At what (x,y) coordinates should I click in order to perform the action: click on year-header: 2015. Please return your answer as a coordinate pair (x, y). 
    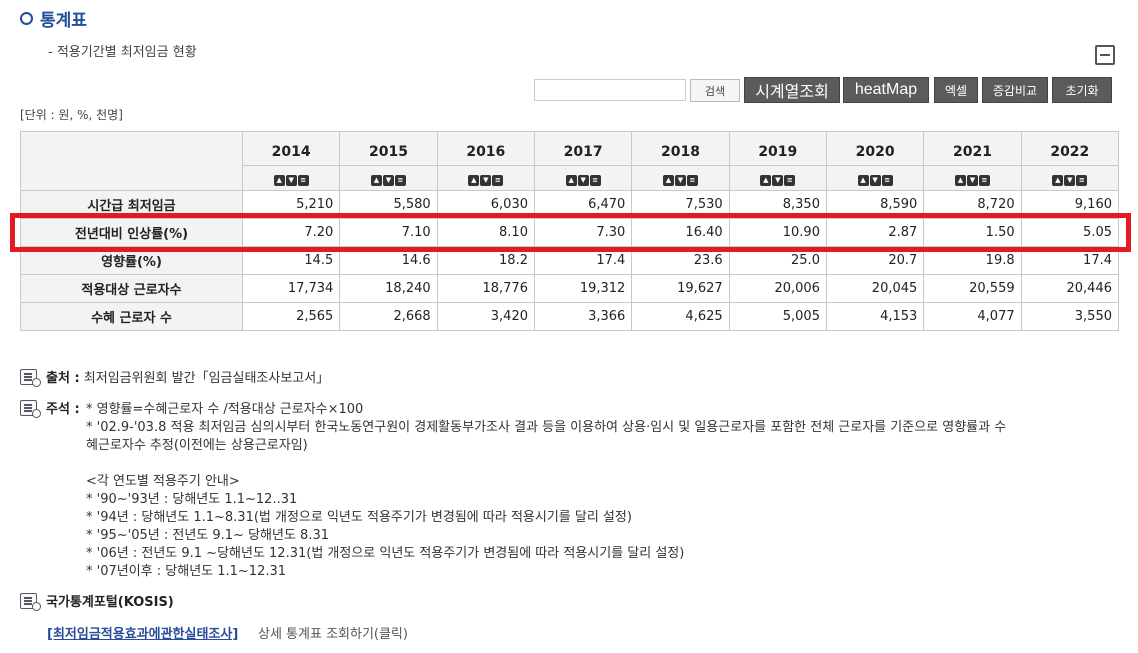
    Looking at the image, I should click on (388, 148).